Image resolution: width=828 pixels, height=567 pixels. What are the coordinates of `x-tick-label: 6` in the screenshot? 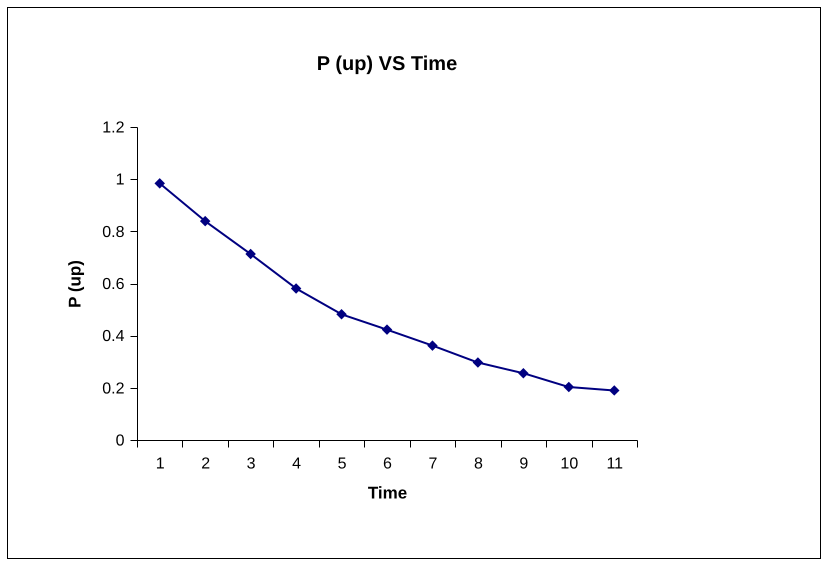 It's located at (387, 464).